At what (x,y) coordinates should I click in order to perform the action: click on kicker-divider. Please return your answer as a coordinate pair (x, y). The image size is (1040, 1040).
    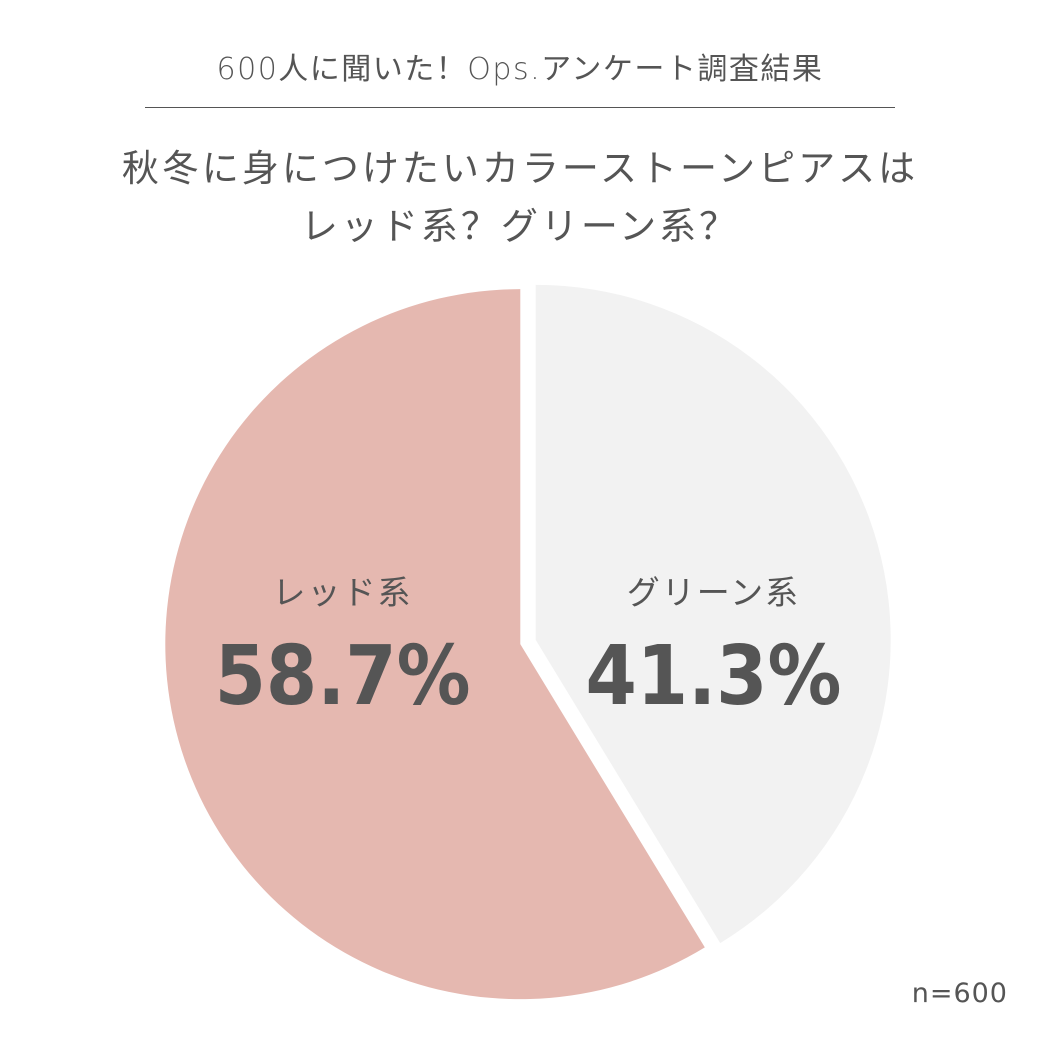
    Looking at the image, I should click on (520, 107).